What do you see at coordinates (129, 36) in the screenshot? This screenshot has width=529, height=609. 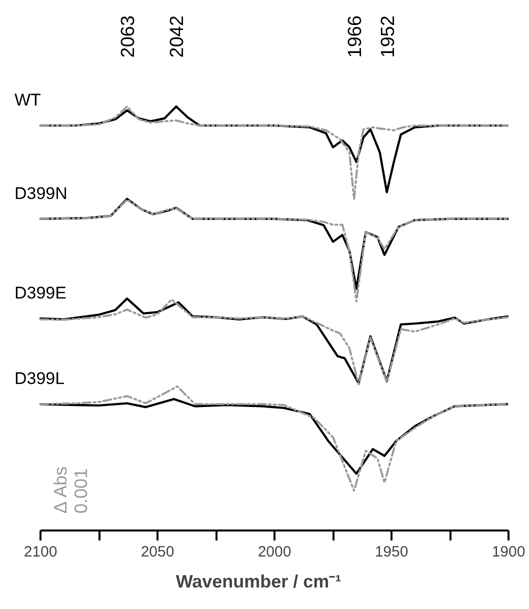 I see `text: 2063` at bounding box center [129, 36].